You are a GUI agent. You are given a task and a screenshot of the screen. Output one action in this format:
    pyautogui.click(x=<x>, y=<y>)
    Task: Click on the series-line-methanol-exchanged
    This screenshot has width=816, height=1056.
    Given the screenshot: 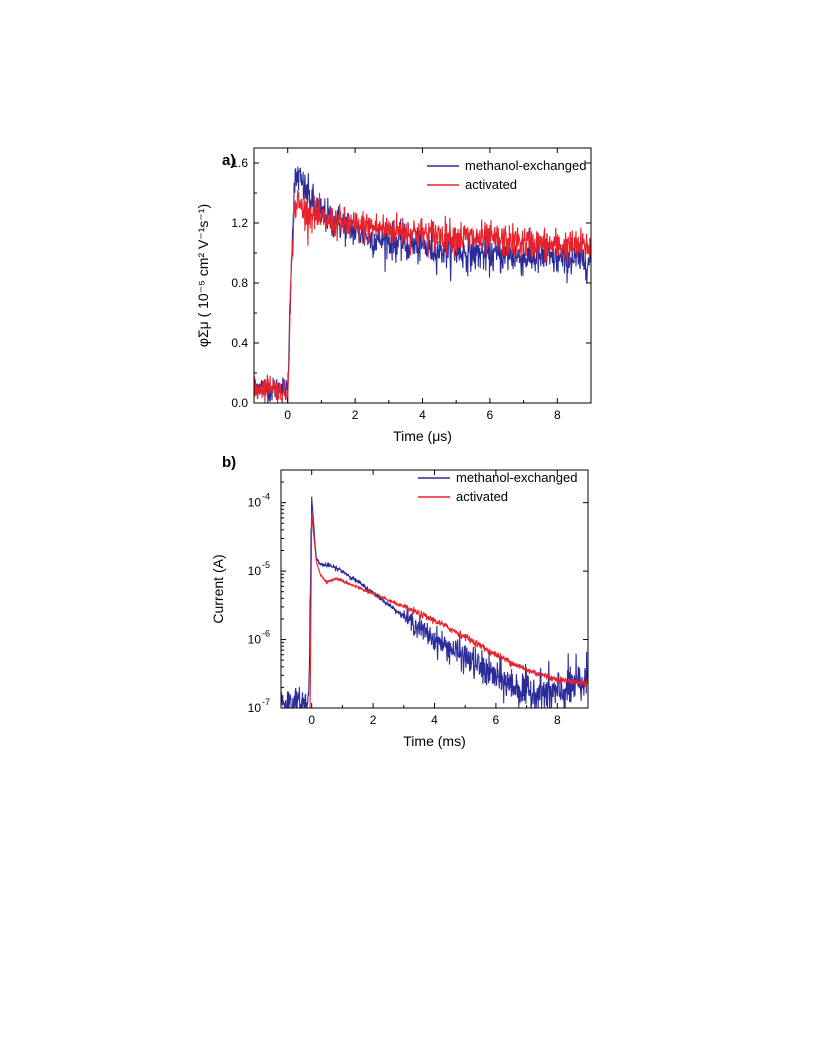 What is the action you would take?
    pyautogui.click(x=434, y=602)
    